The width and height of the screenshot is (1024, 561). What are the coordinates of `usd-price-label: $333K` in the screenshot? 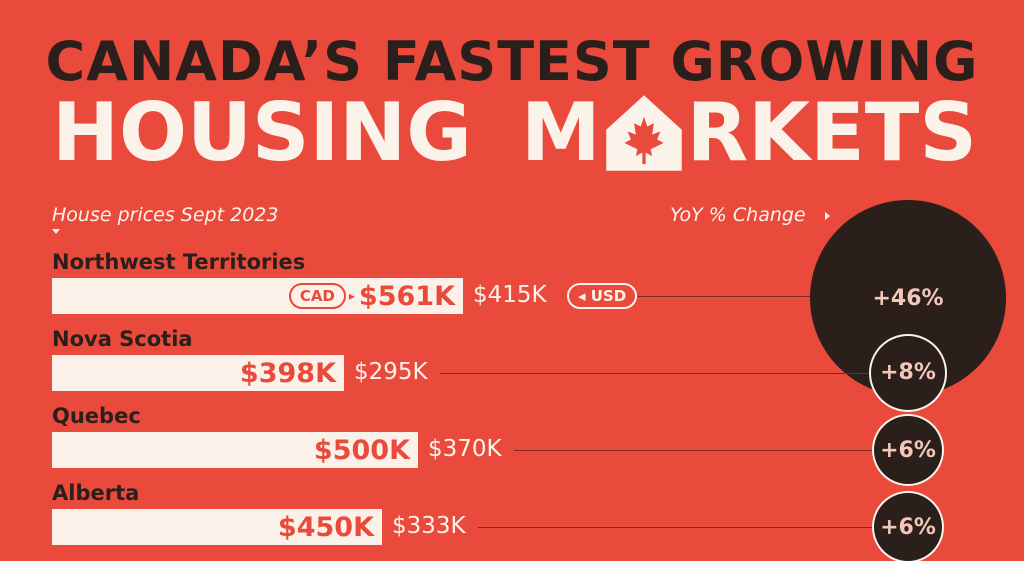 It's located at (429, 526).